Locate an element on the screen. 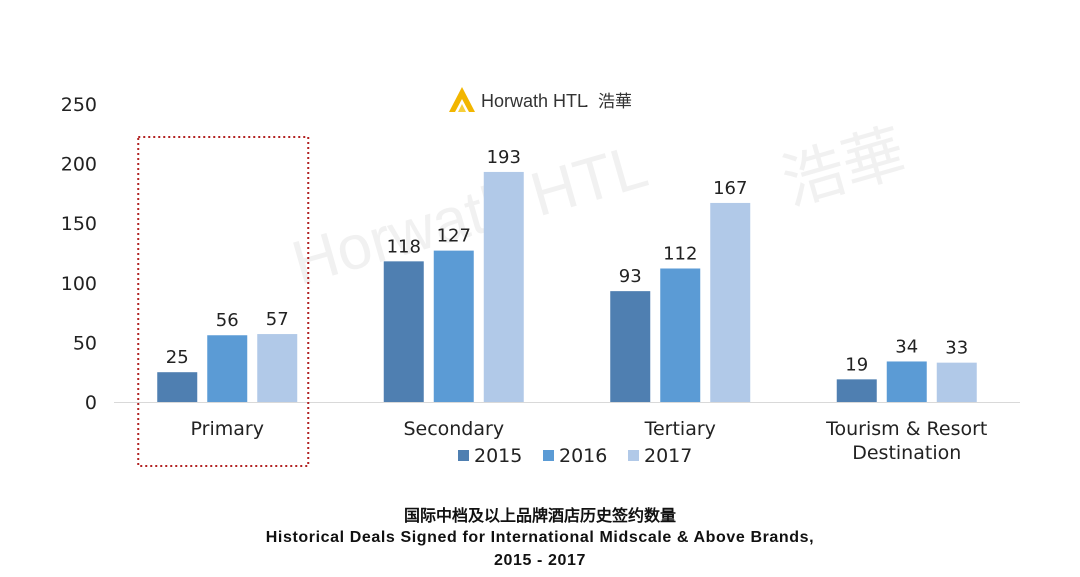  y-tick-label: 150 is located at coordinates (79, 224).